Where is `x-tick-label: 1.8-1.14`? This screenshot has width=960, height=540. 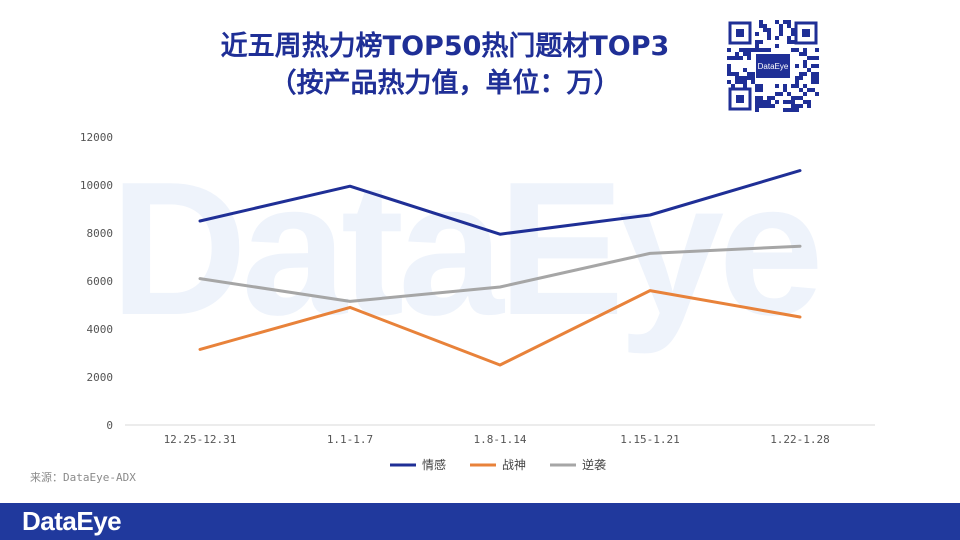 x-tick-label: 1.8-1.14 is located at coordinates (500, 439).